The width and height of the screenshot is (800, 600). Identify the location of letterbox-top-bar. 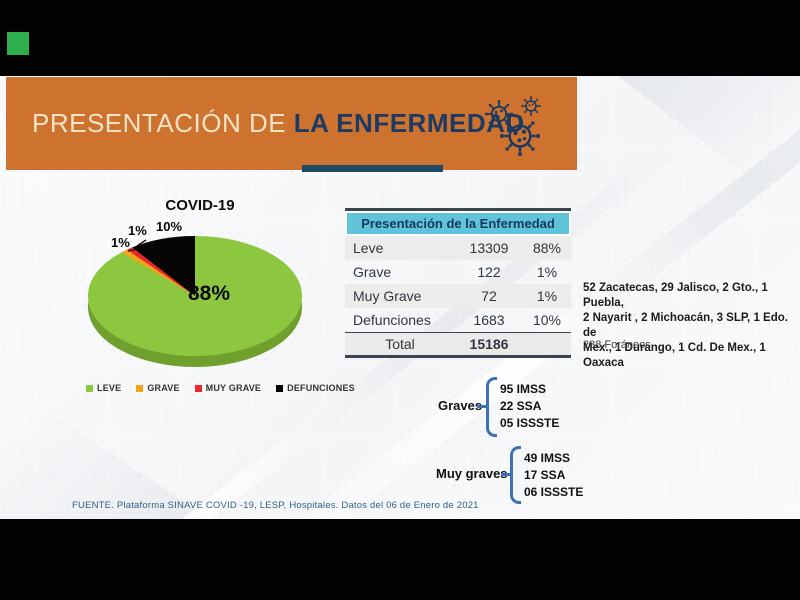
(400, 38).